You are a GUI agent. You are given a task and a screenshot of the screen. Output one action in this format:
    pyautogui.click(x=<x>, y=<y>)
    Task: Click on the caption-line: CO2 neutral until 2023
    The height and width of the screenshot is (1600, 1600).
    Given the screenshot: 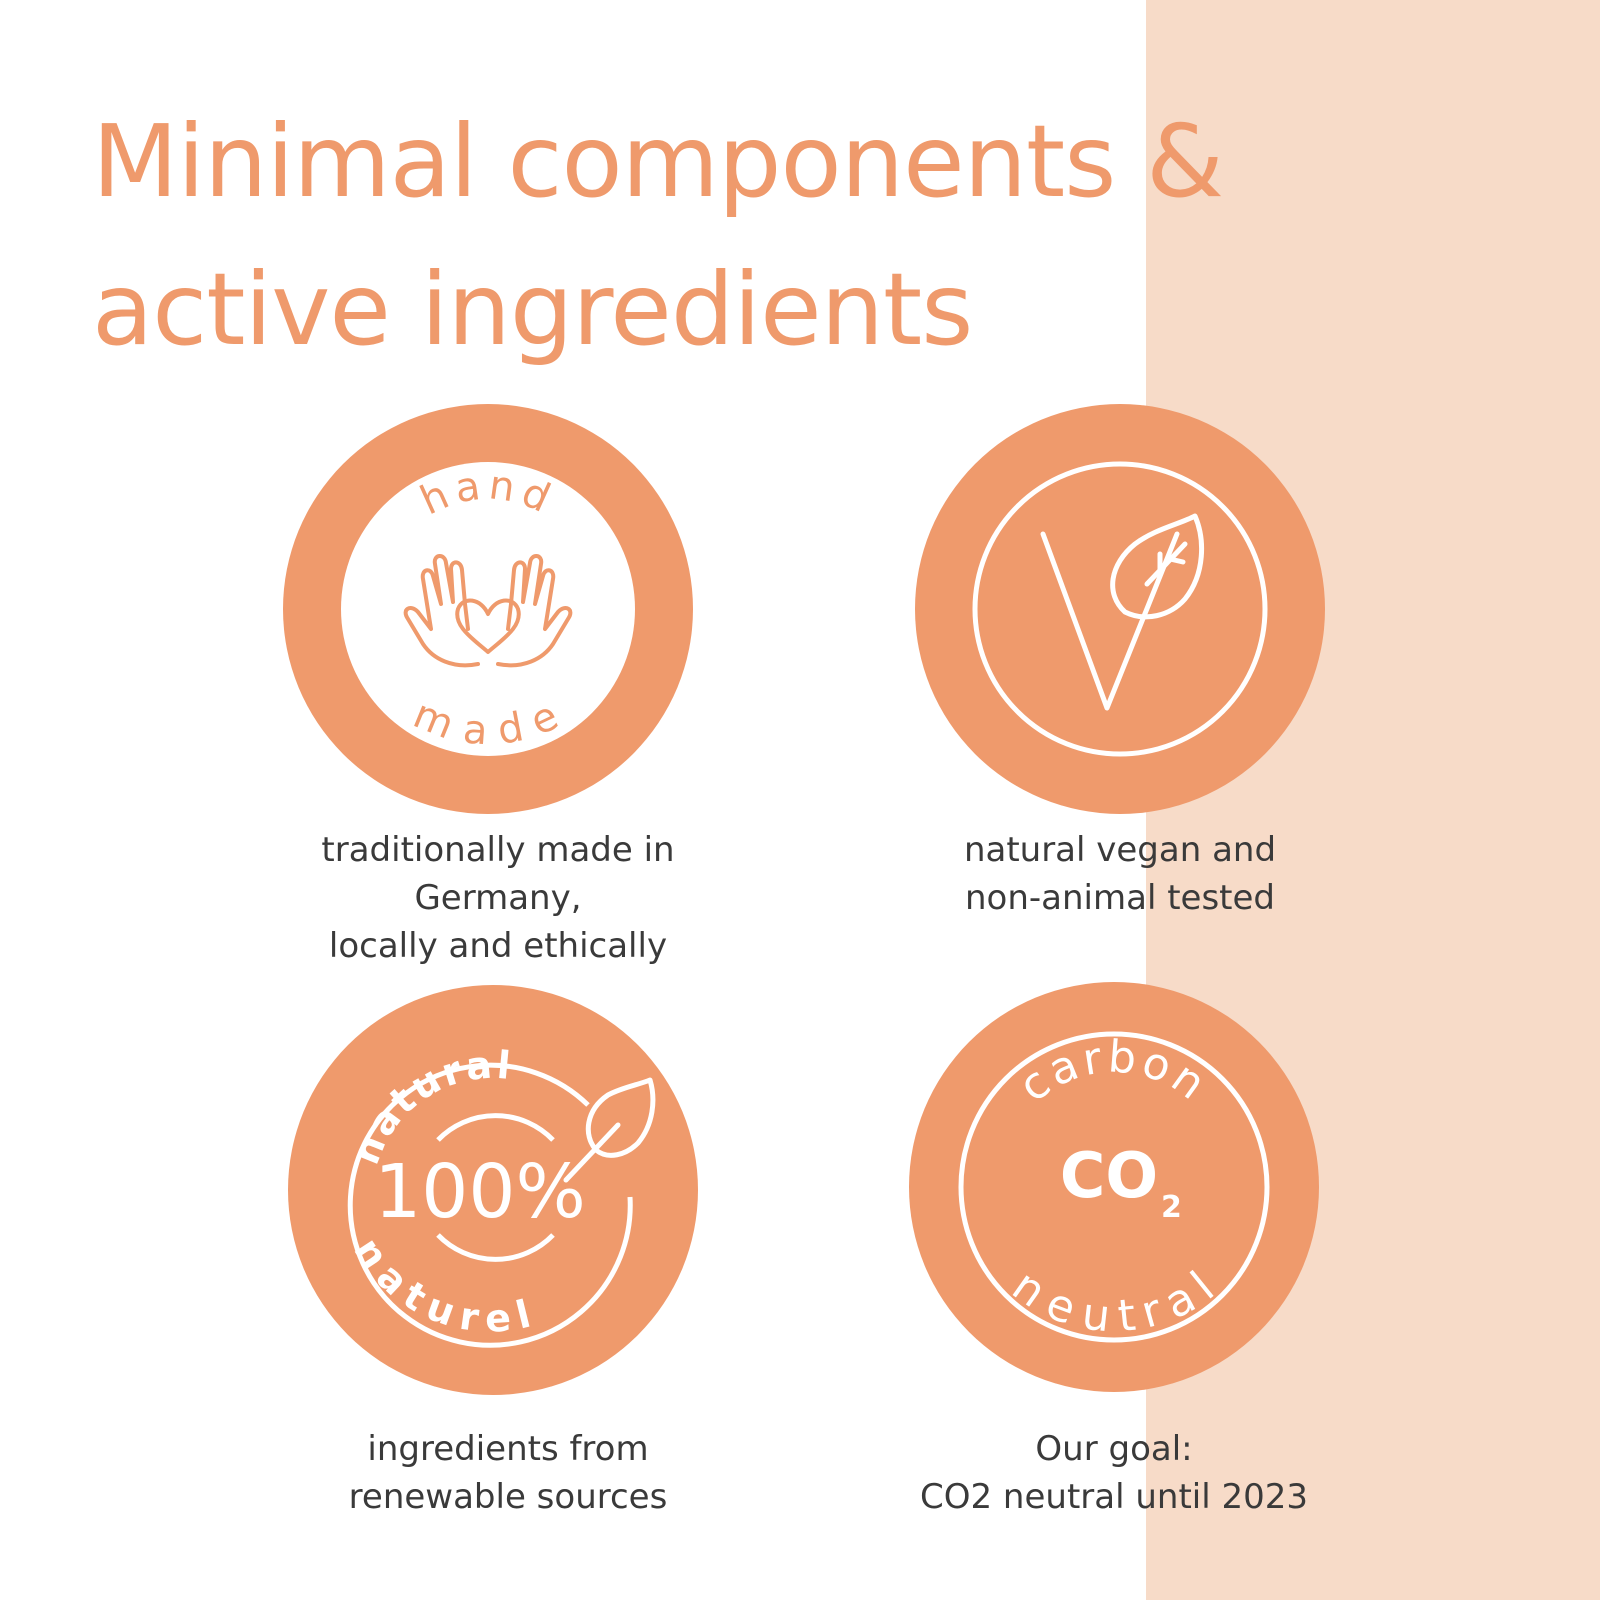 What is the action you would take?
    pyautogui.click(x=1113, y=1497)
    